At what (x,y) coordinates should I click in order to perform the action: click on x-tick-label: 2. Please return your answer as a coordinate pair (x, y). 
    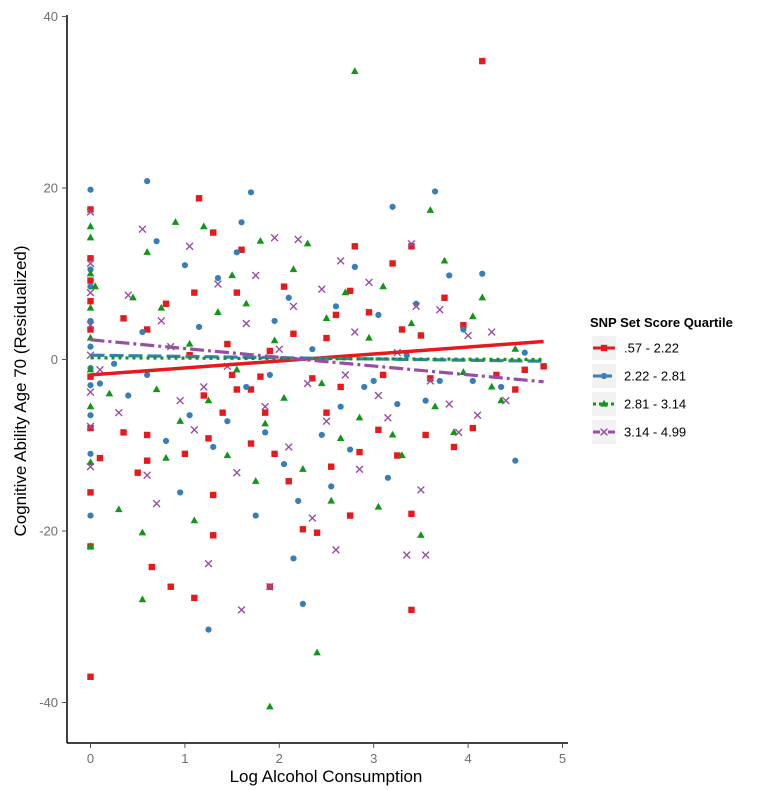
    Looking at the image, I should click on (279, 758).